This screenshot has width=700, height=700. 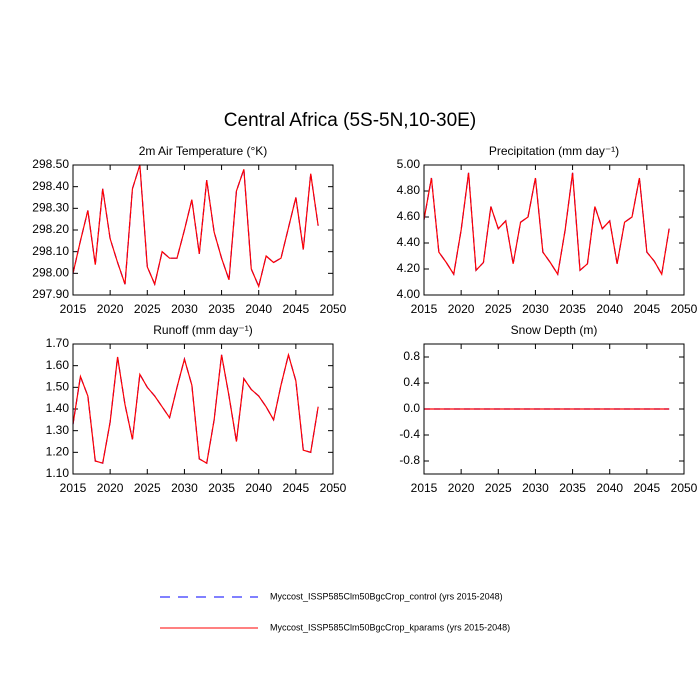 I want to click on y-tick-label: 0.4, so click(x=411, y=382).